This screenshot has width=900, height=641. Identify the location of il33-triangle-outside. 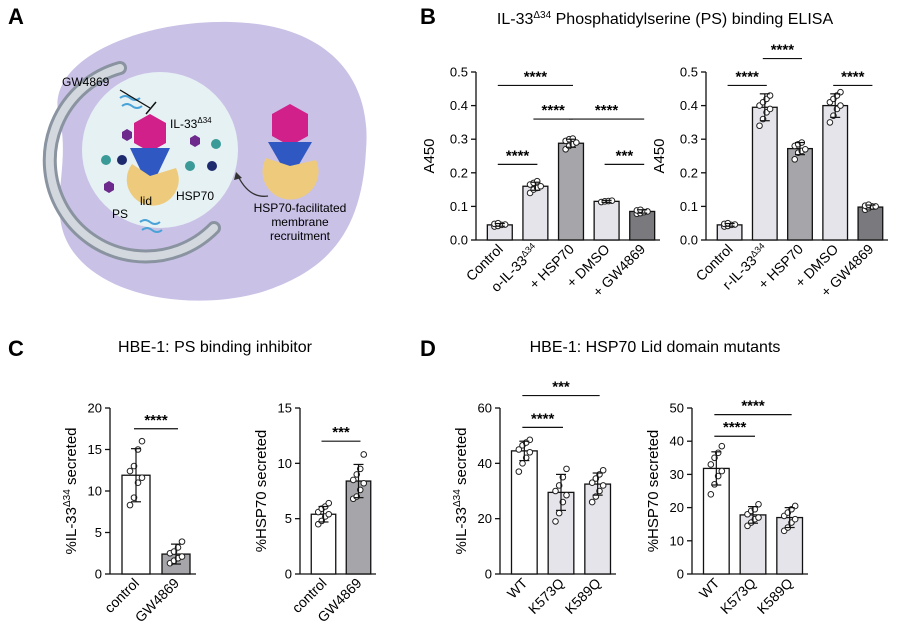
(290, 161).